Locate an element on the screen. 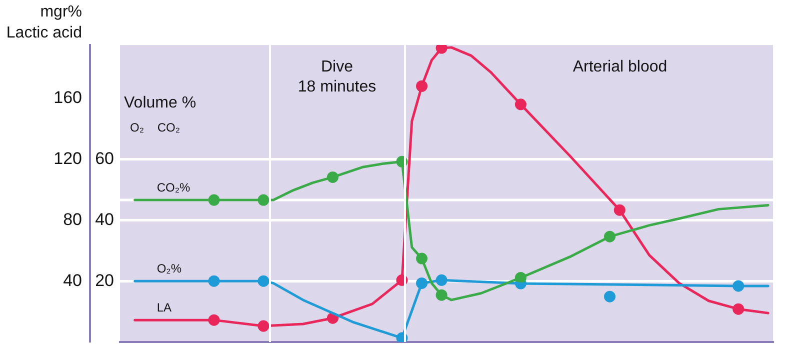  y-tick-label: 160 is located at coordinates (68, 97).